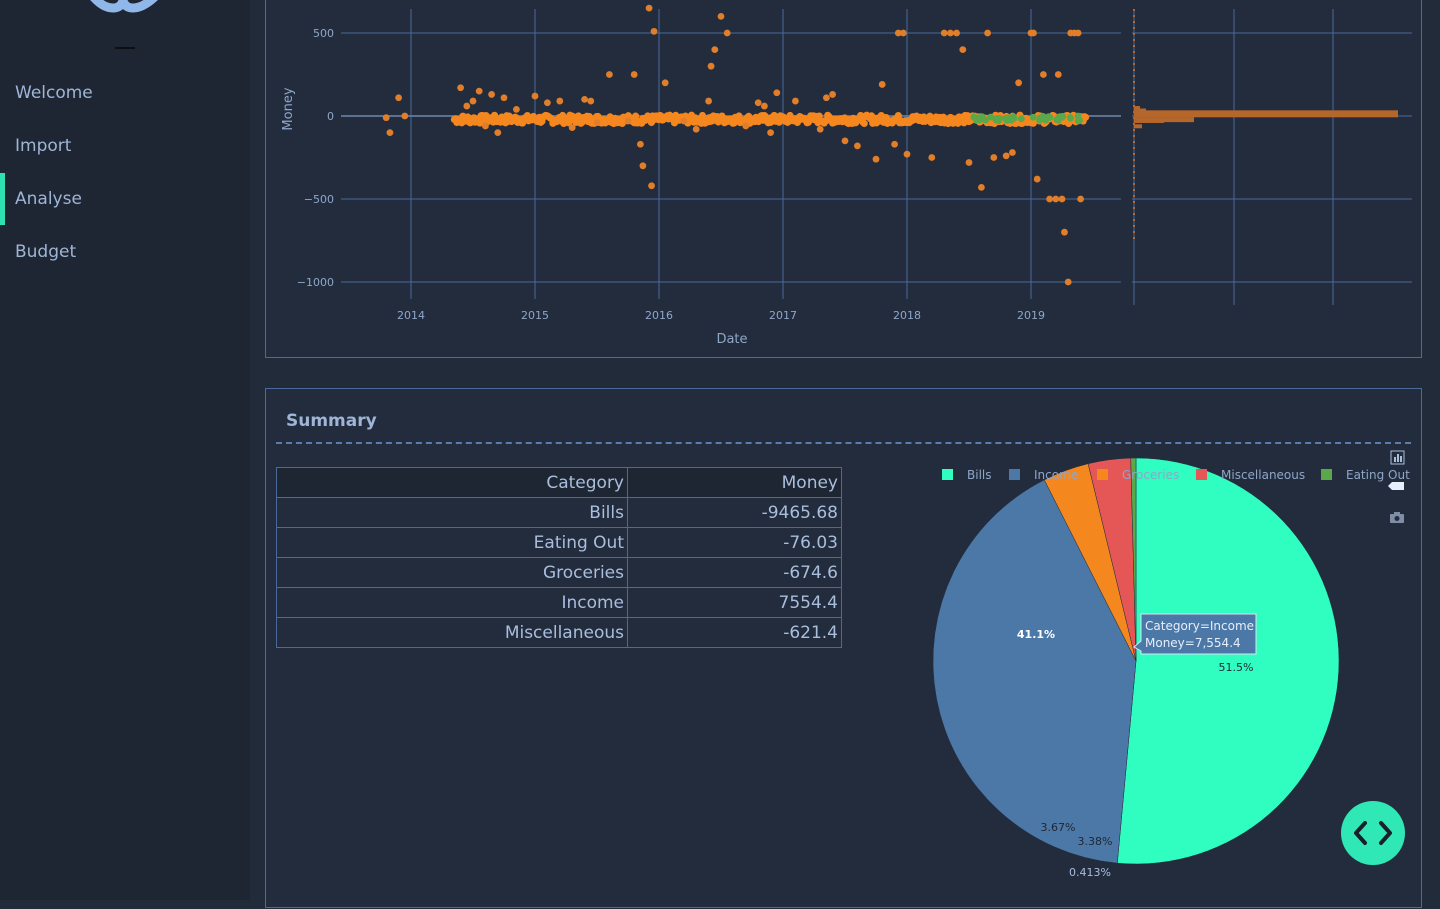 This screenshot has width=1440, height=909. I want to click on legend-item-bills: Bills, so click(979, 475).